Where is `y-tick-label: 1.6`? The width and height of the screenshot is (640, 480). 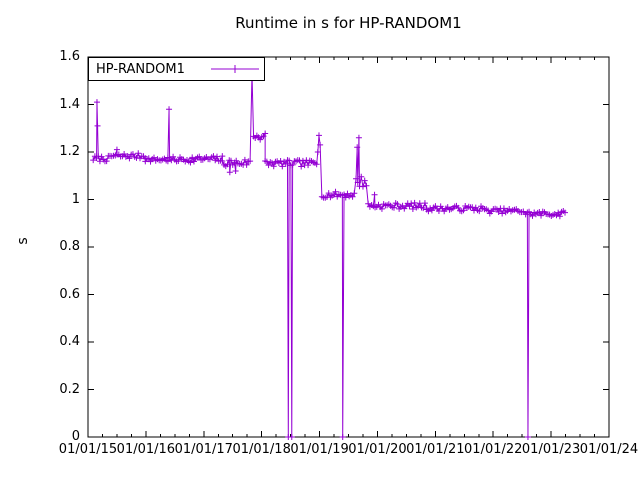 y-tick-label: 1.6 is located at coordinates (69, 56).